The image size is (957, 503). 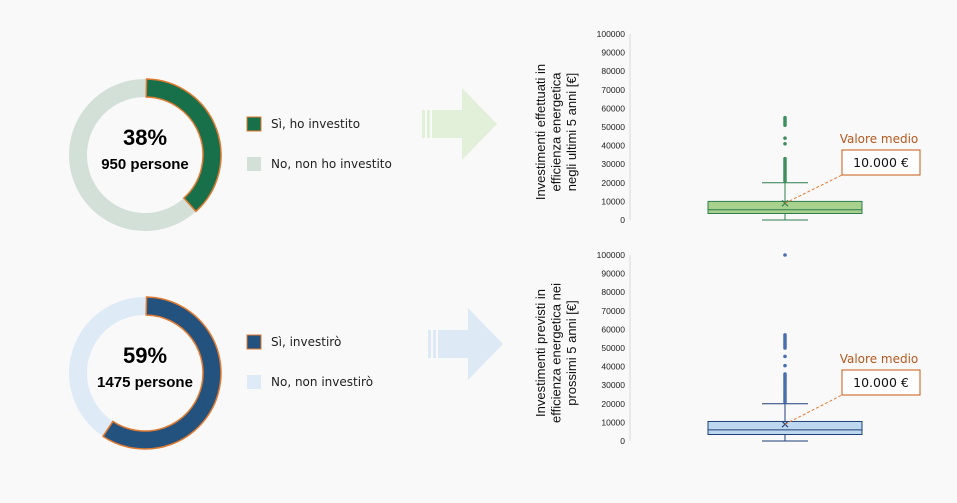 What do you see at coordinates (331, 164) in the screenshot?
I see `legend-label-no: No, non ho investito` at bounding box center [331, 164].